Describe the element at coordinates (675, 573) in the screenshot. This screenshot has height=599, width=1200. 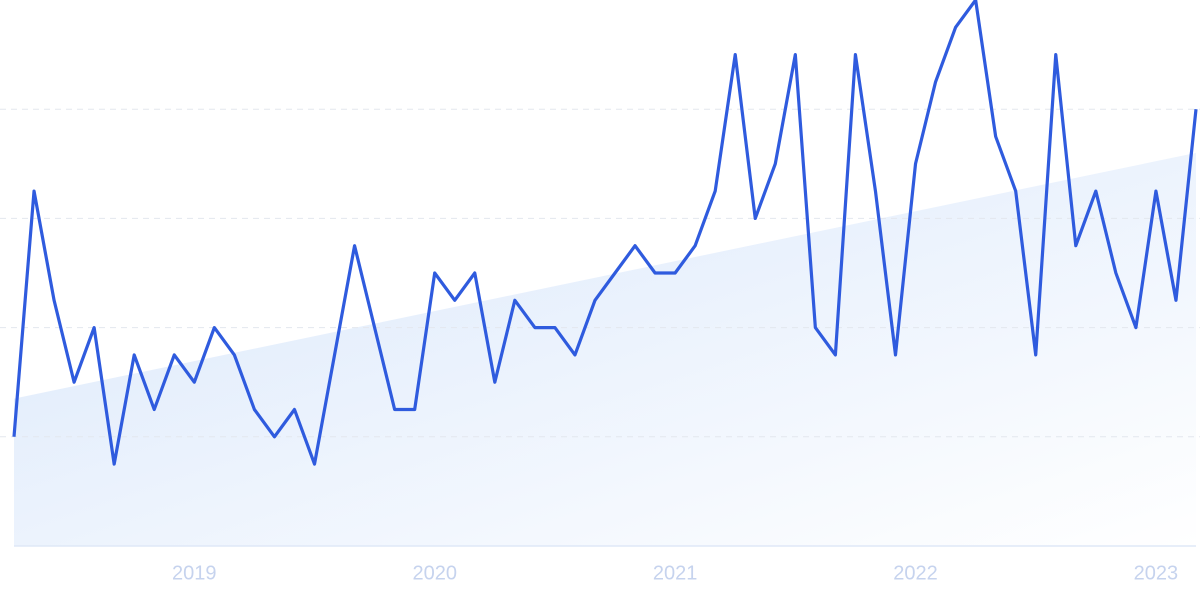
I see `x-tick-label: 2021` at that location.